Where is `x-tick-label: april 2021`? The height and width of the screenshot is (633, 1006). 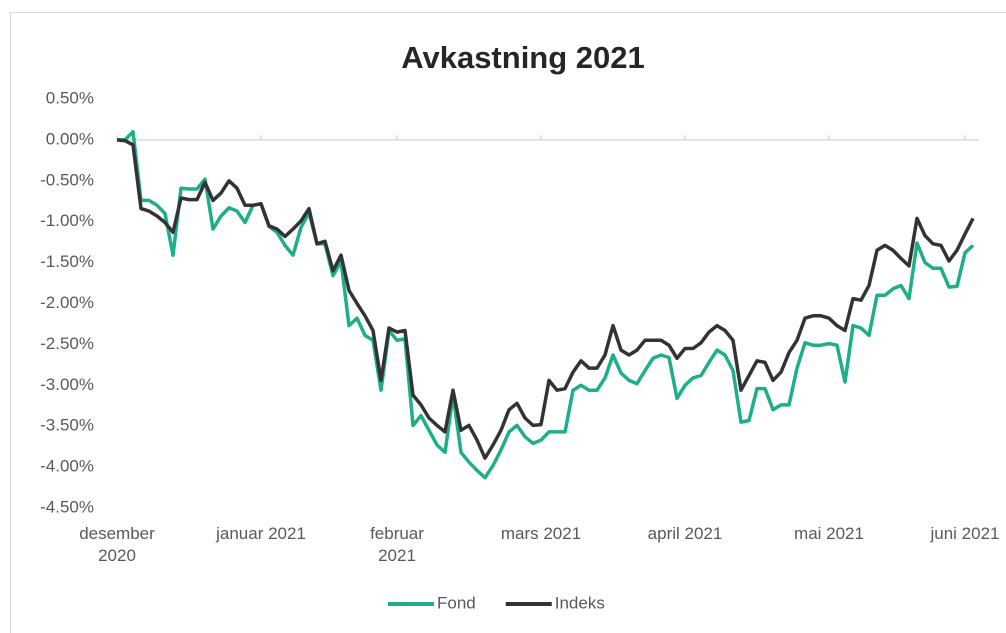 x-tick-label: april 2021 is located at coordinates (685, 533).